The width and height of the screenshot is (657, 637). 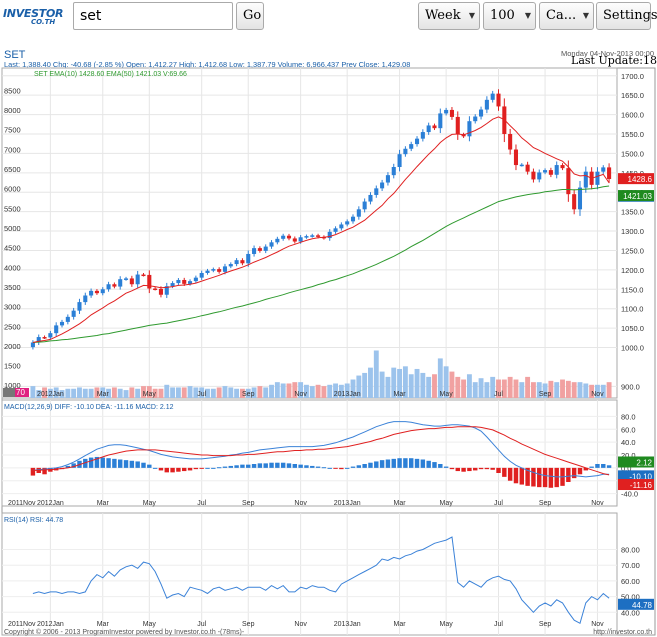 What do you see at coordinates (628, 416) in the screenshot?
I see `macd-tick-label: 80.0` at bounding box center [628, 416].